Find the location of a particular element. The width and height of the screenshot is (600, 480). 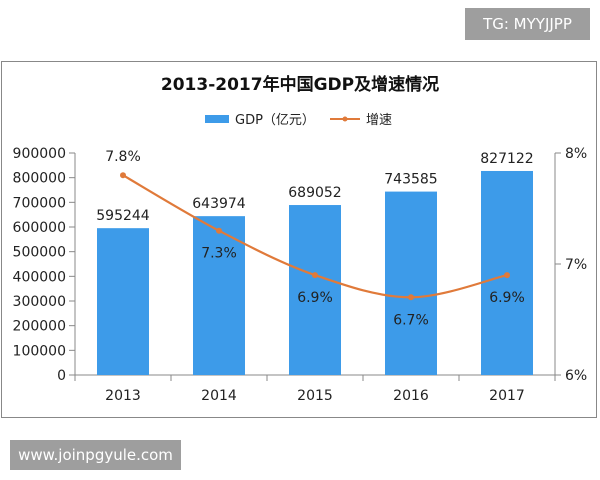

chart-title: 2013-2017年中国GDP及增速情况 is located at coordinates (300, 84).